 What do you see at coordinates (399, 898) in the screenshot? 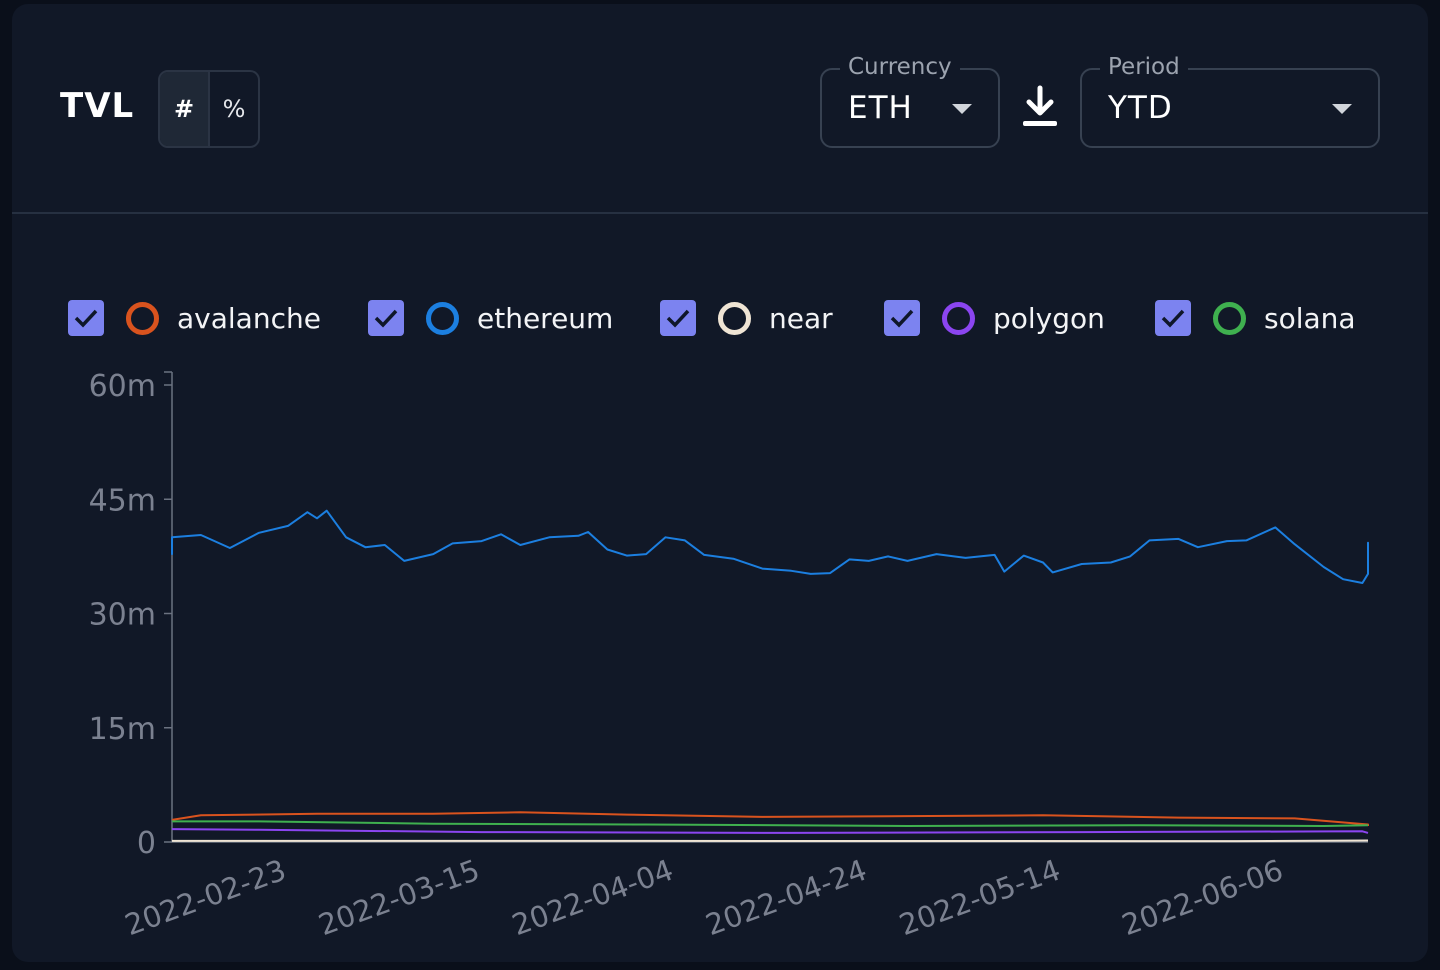
I see `x-tick-label: 2022-03-15` at bounding box center [399, 898].